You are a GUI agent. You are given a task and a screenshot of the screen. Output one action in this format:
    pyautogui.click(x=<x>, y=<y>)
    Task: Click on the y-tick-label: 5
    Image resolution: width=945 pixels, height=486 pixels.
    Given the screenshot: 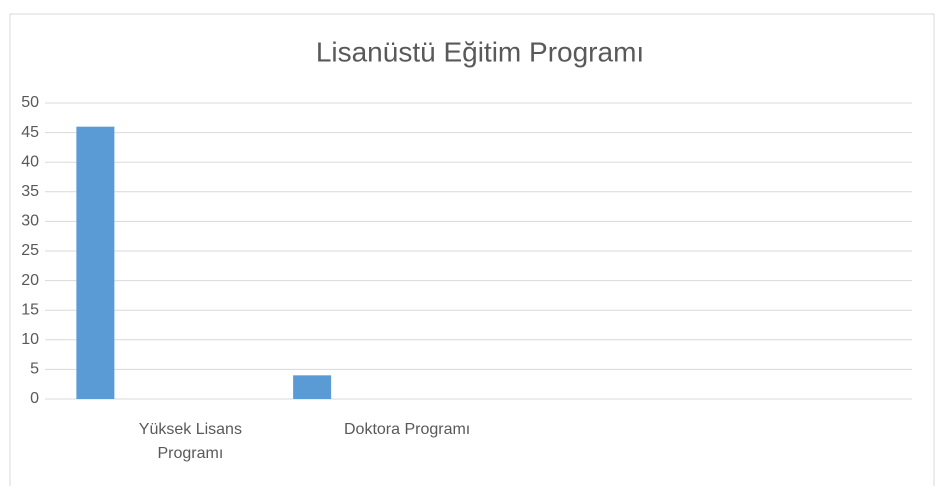 What is the action you would take?
    pyautogui.click(x=34, y=369)
    